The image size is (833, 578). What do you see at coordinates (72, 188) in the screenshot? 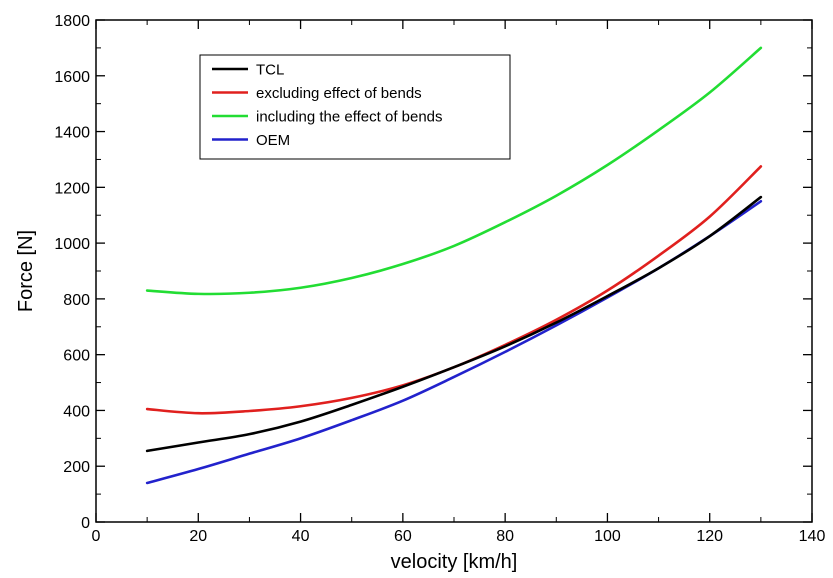
I see `y-tick-label: 1200` at bounding box center [72, 188].